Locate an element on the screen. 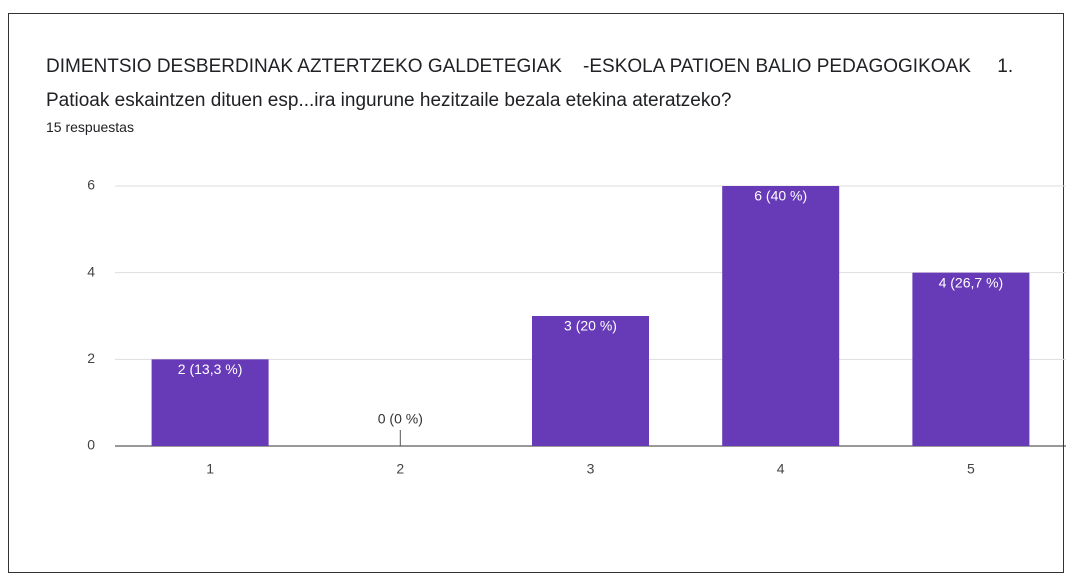 The height and width of the screenshot is (573, 1070). x-tick-label: 5 is located at coordinates (971, 469).